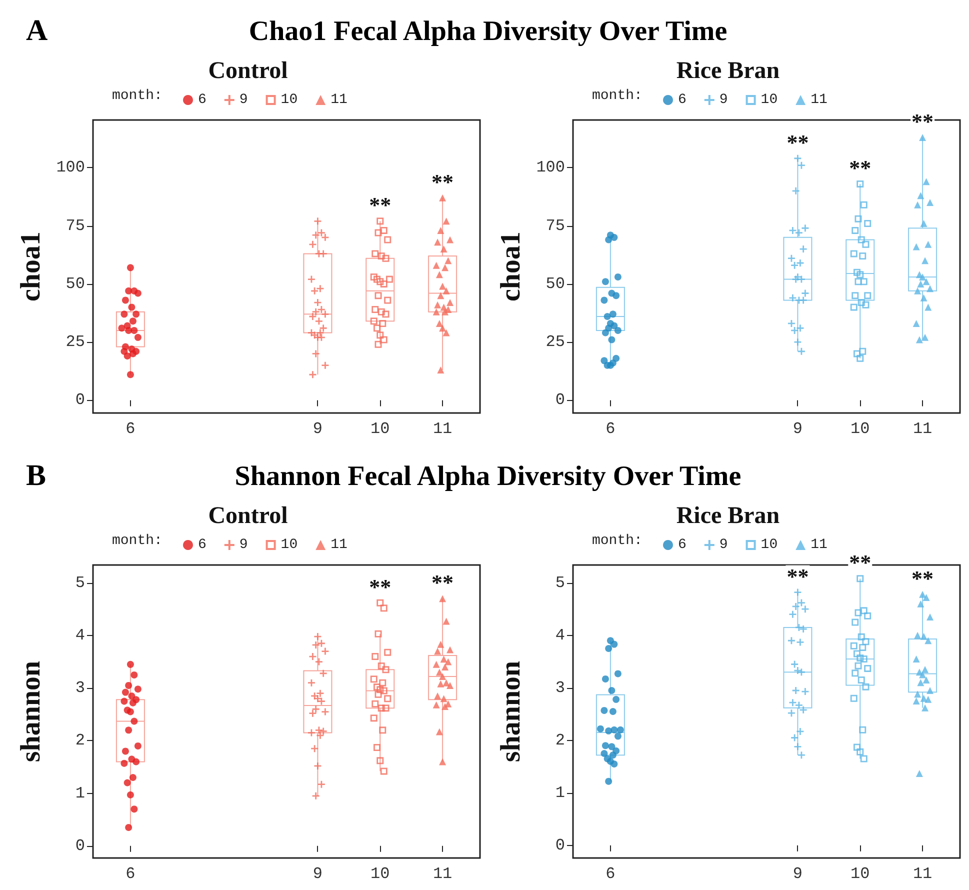  Describe the element at coordinates (80, 583) in the screenshot. I see `y-tick-label: 5` at that location.